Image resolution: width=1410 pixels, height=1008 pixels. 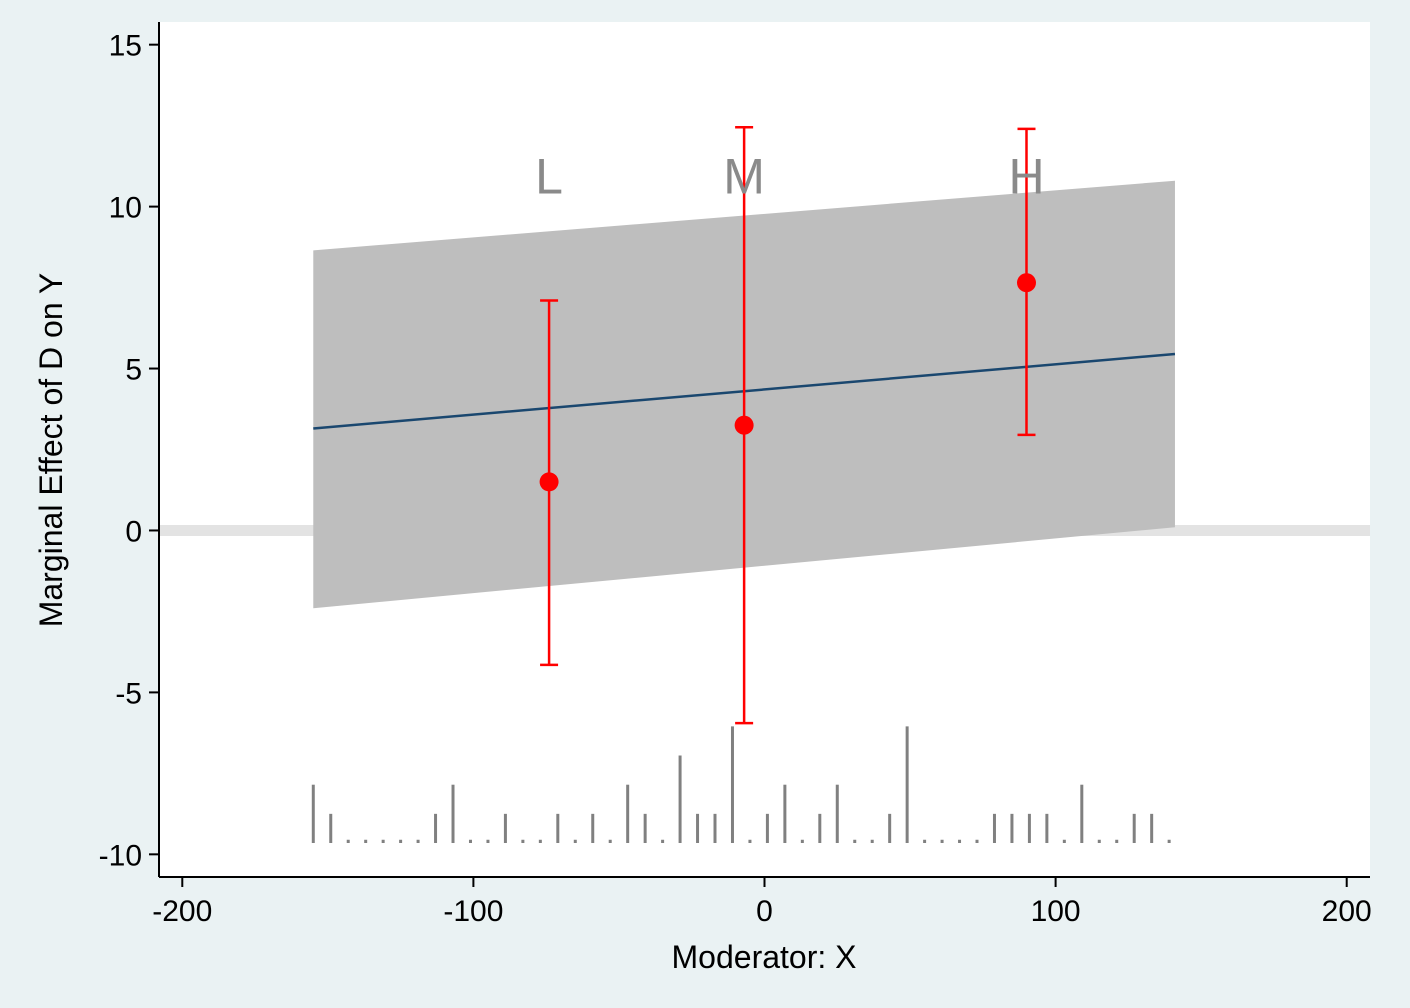 I want to click on bin-label: H, so click(x=1026, y=177).